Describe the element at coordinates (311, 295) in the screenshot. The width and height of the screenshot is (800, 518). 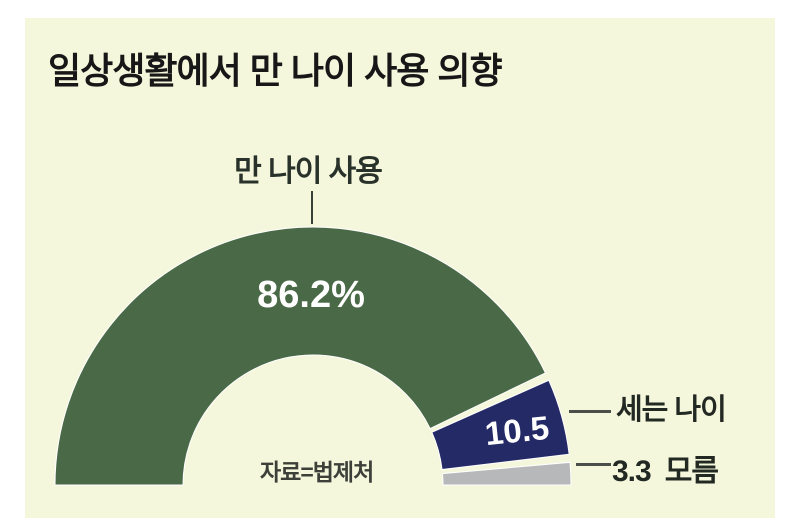
I see `segment-value-man-nai: 86.2%` at that location.